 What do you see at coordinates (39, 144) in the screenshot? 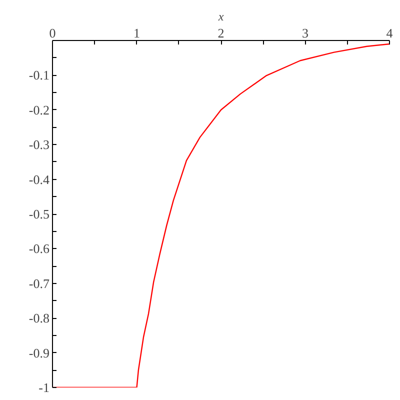
I see `y-tick-label: -0.3` at bounding box center [39, 144].